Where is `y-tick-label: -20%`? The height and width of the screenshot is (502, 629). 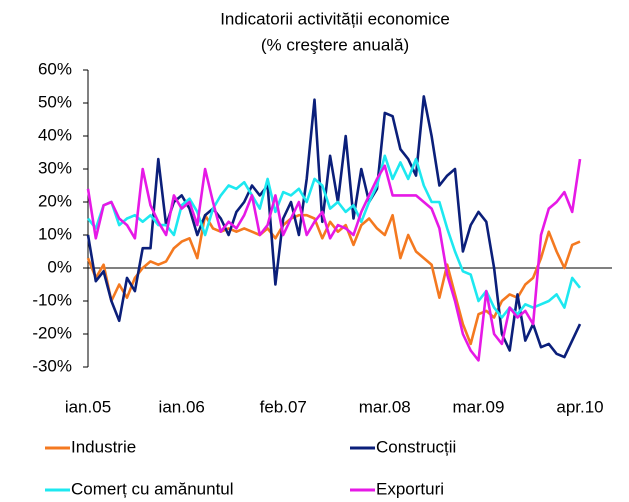 y-tick-label: -20% is located at coordinates (52, 332).